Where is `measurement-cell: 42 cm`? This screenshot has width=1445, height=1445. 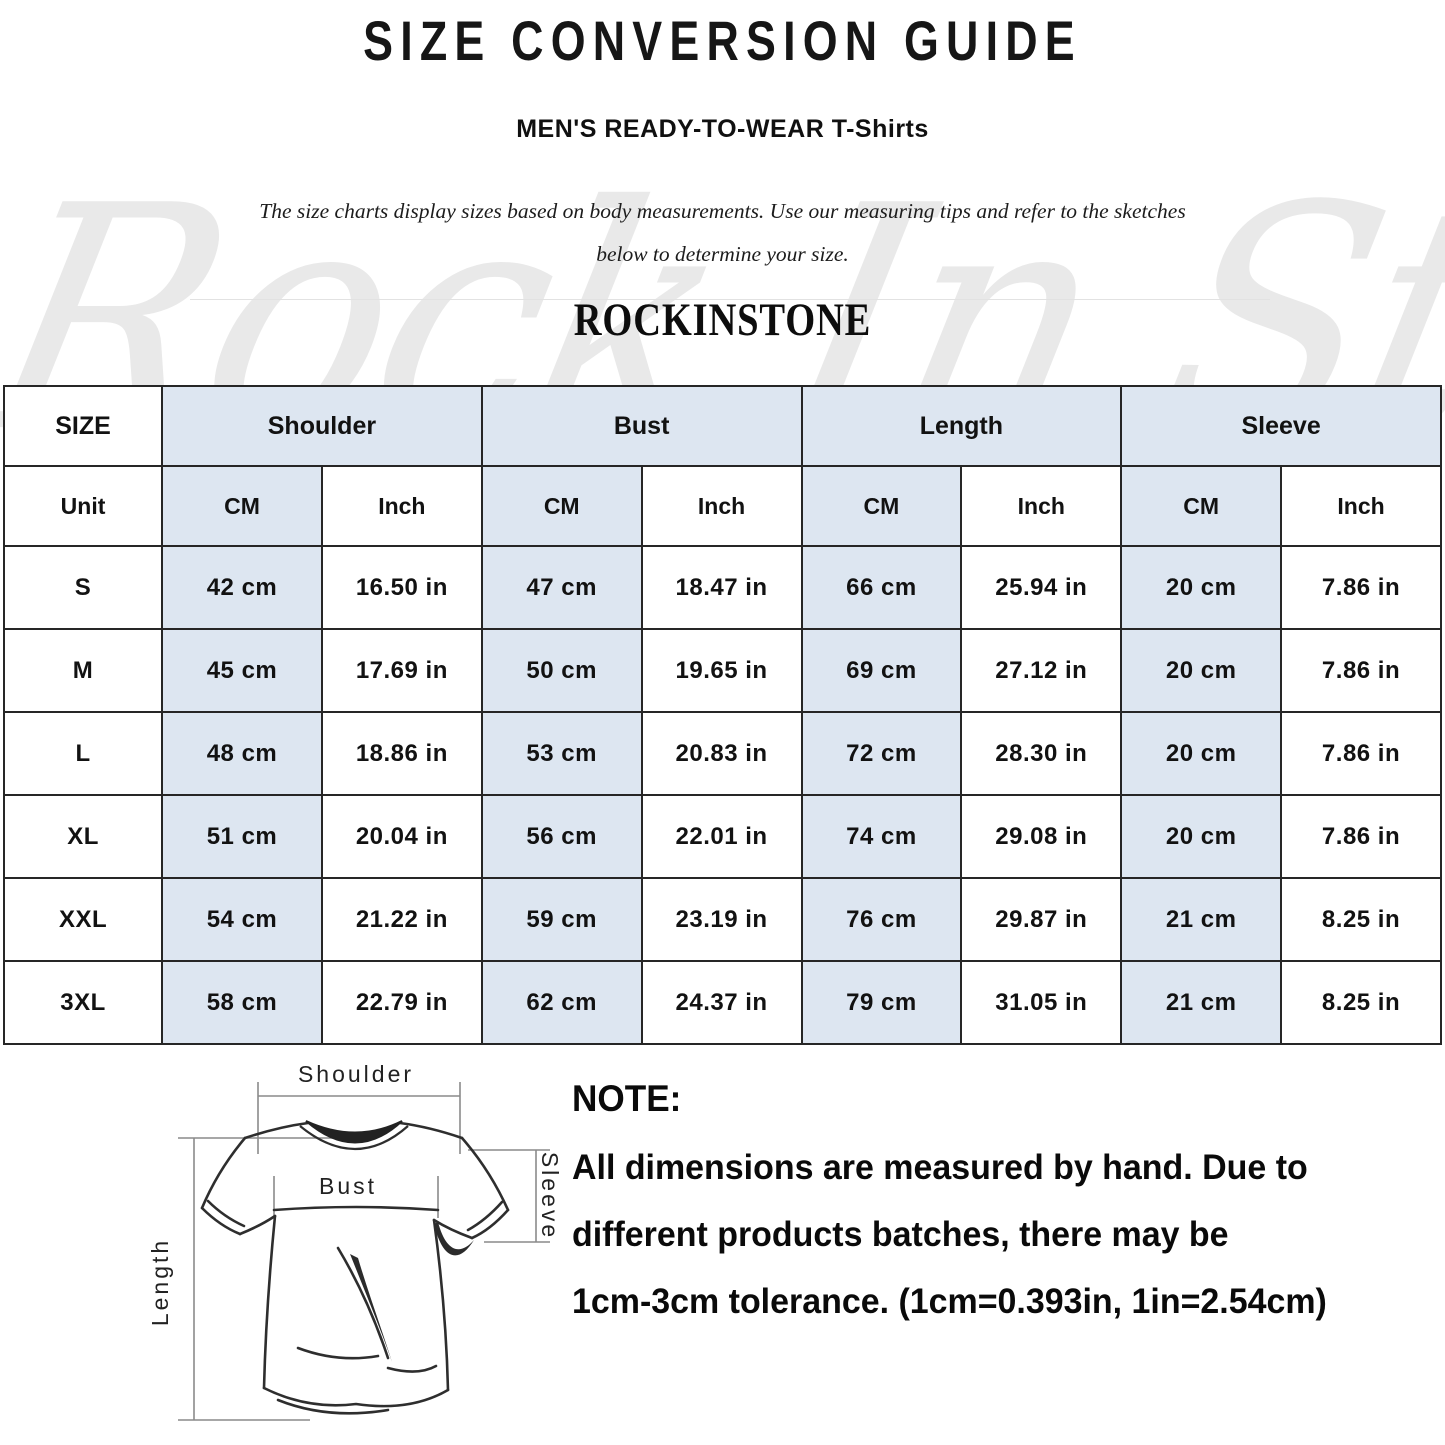
measurement-cell: 42 cm is located at coordinates (242, 587).